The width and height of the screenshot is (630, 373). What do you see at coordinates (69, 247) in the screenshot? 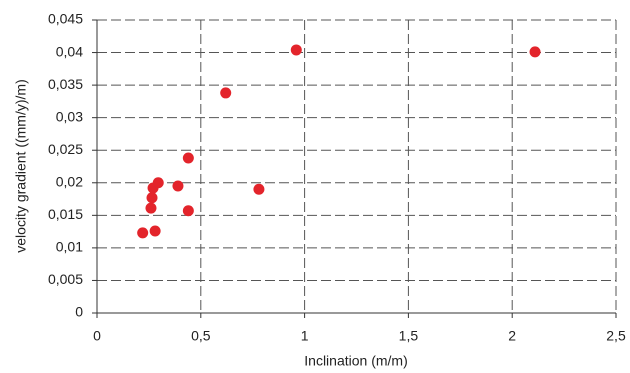
I see `y-tick-label: 0,01` at bounding box center [69, 247].